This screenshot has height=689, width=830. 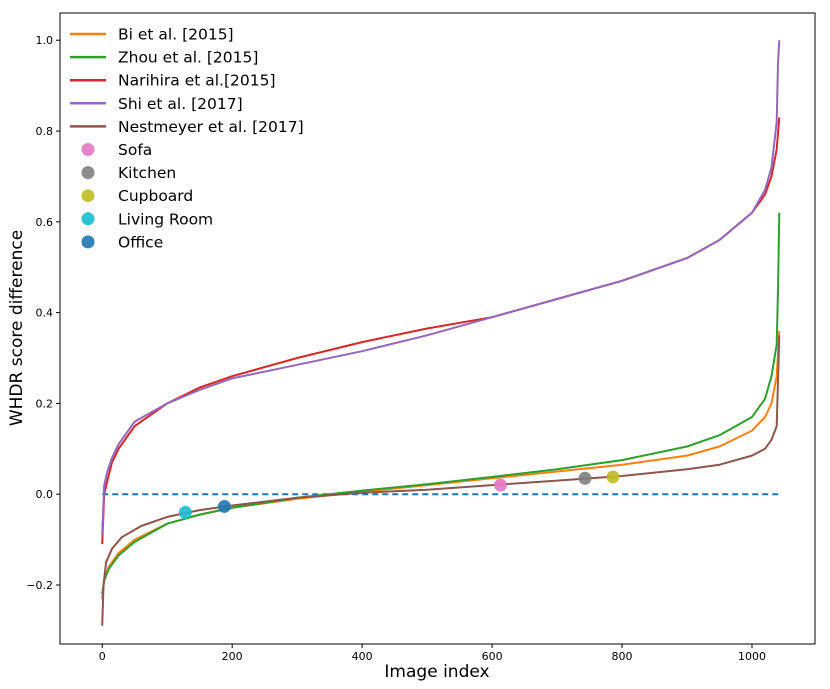 I want to click on marker-living-room, so click(x=185, y=512).